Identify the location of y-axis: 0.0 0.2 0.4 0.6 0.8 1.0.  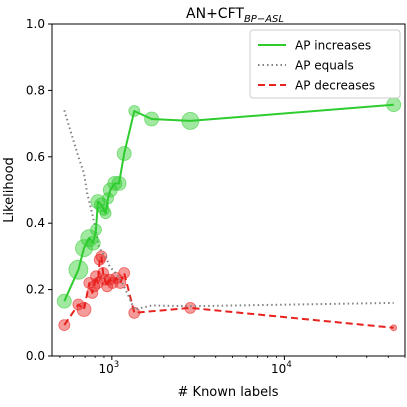
(39, 190).